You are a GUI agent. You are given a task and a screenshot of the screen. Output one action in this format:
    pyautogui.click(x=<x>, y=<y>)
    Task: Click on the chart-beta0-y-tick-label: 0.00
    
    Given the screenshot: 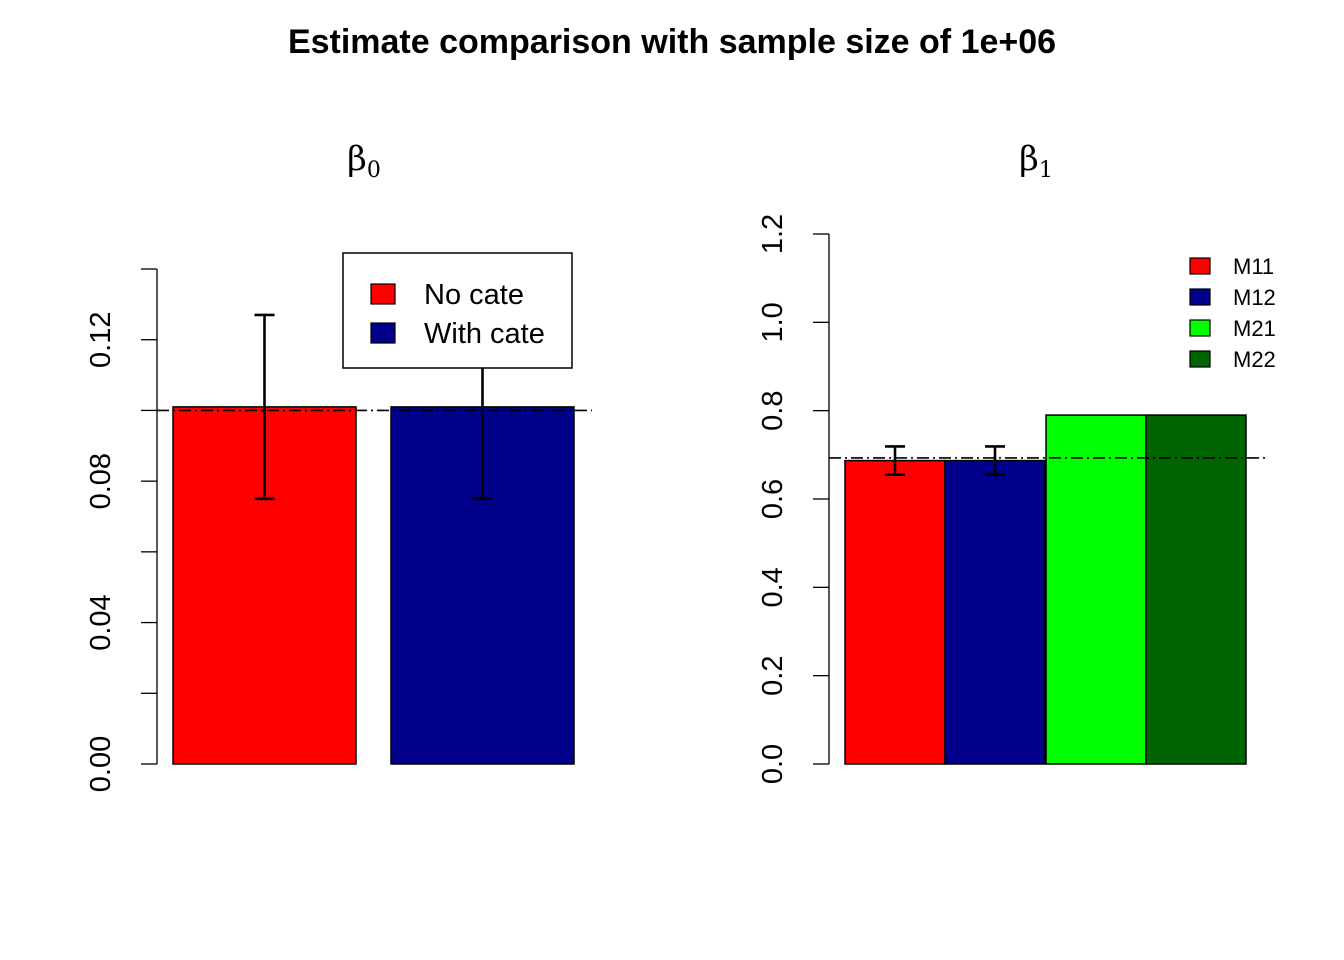 What is the action you would take?
    pyautogui.click(x=101, y=764)
    